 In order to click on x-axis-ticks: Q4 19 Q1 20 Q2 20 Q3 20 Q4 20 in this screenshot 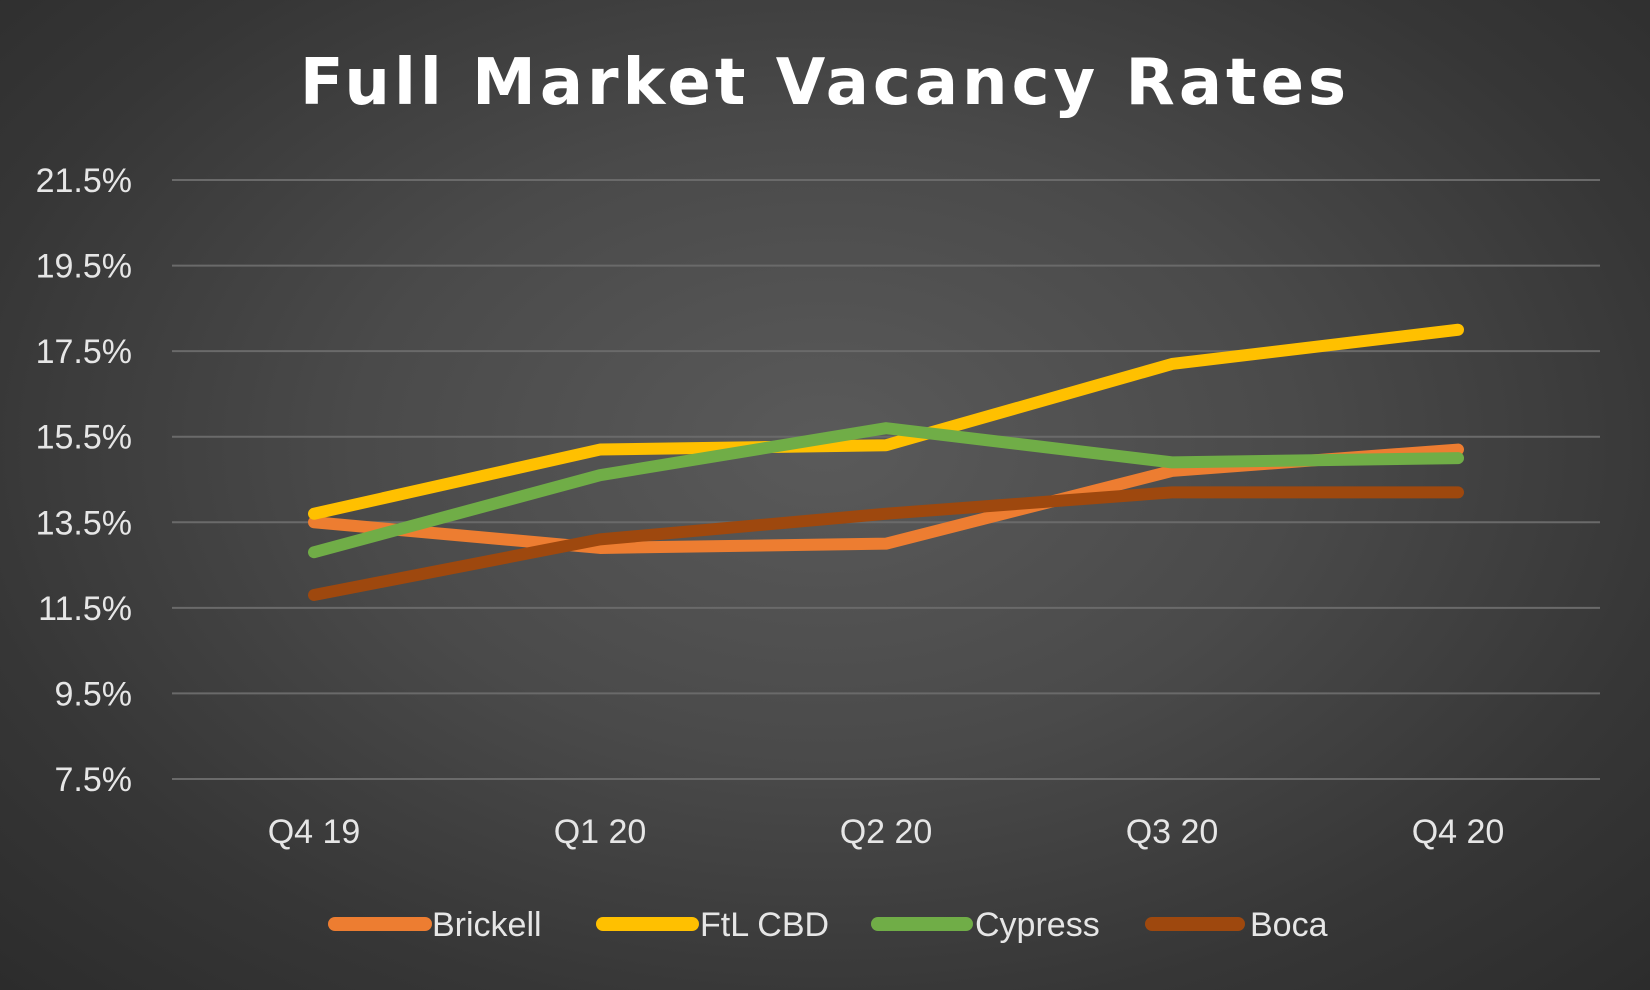, I will do `click(886, 832)`.